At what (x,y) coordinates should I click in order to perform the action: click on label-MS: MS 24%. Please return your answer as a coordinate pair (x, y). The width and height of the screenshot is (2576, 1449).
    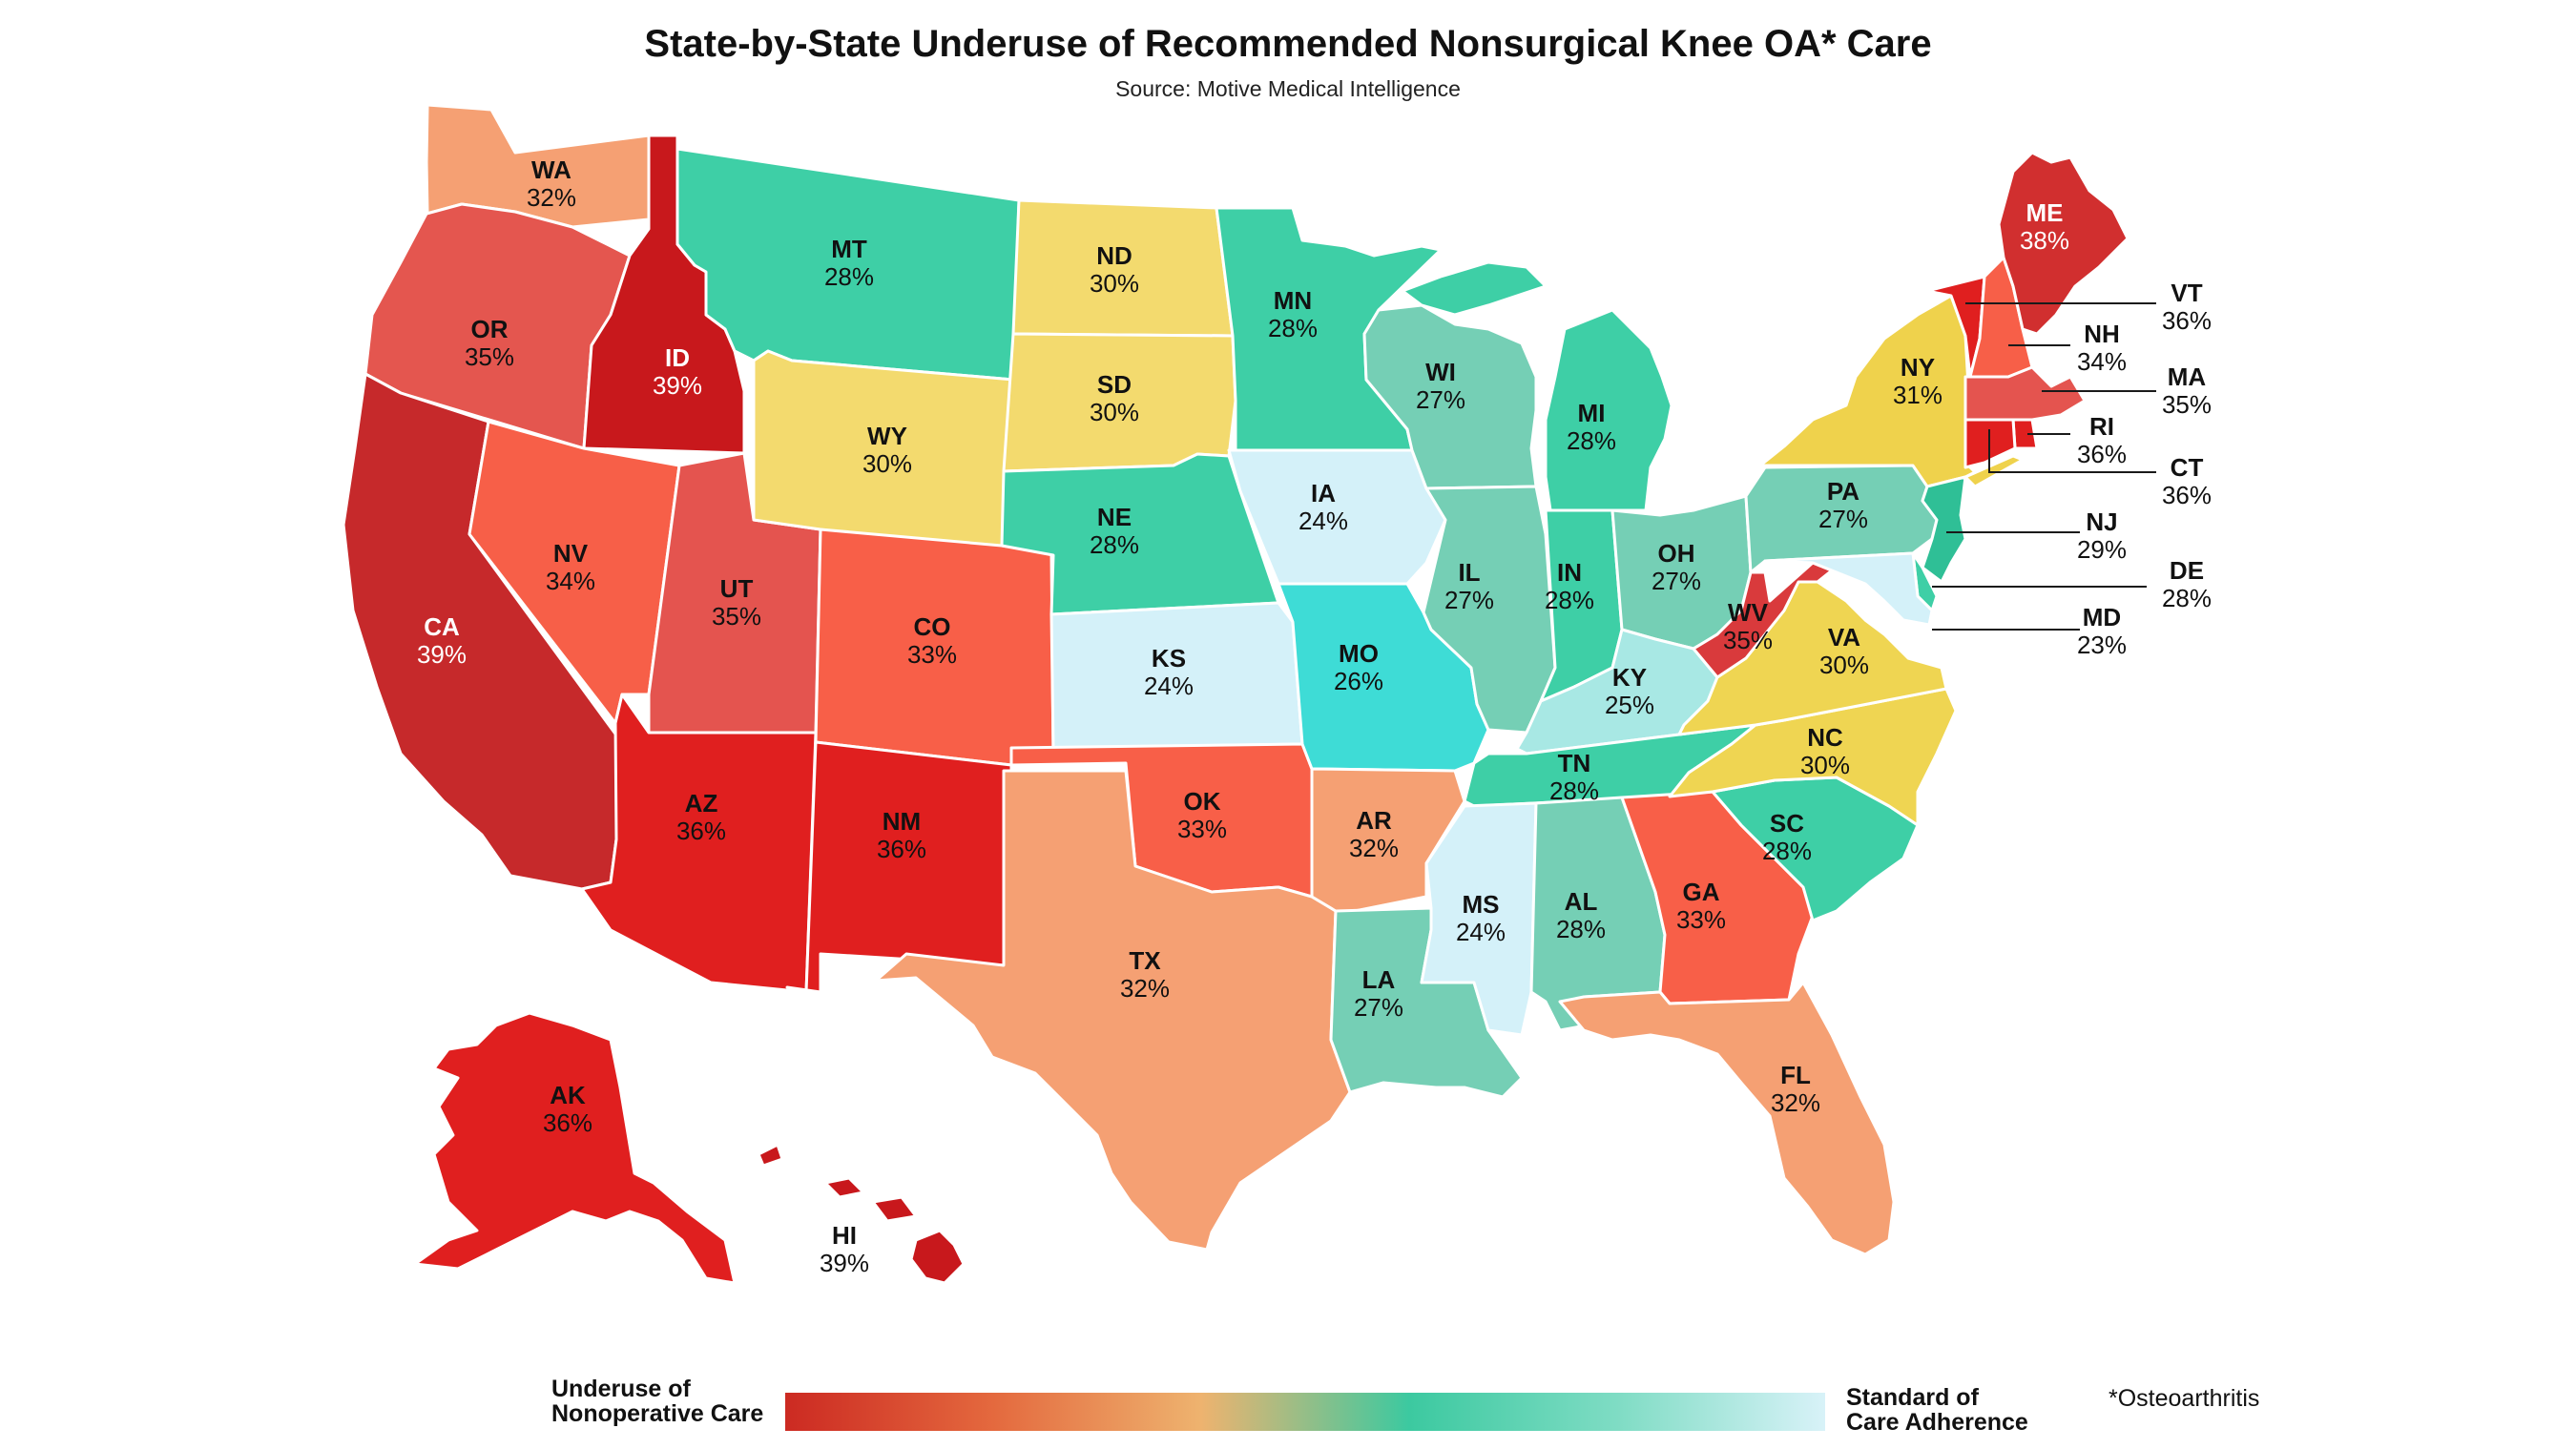
    Looking at the image, I should click on (1480, 917).